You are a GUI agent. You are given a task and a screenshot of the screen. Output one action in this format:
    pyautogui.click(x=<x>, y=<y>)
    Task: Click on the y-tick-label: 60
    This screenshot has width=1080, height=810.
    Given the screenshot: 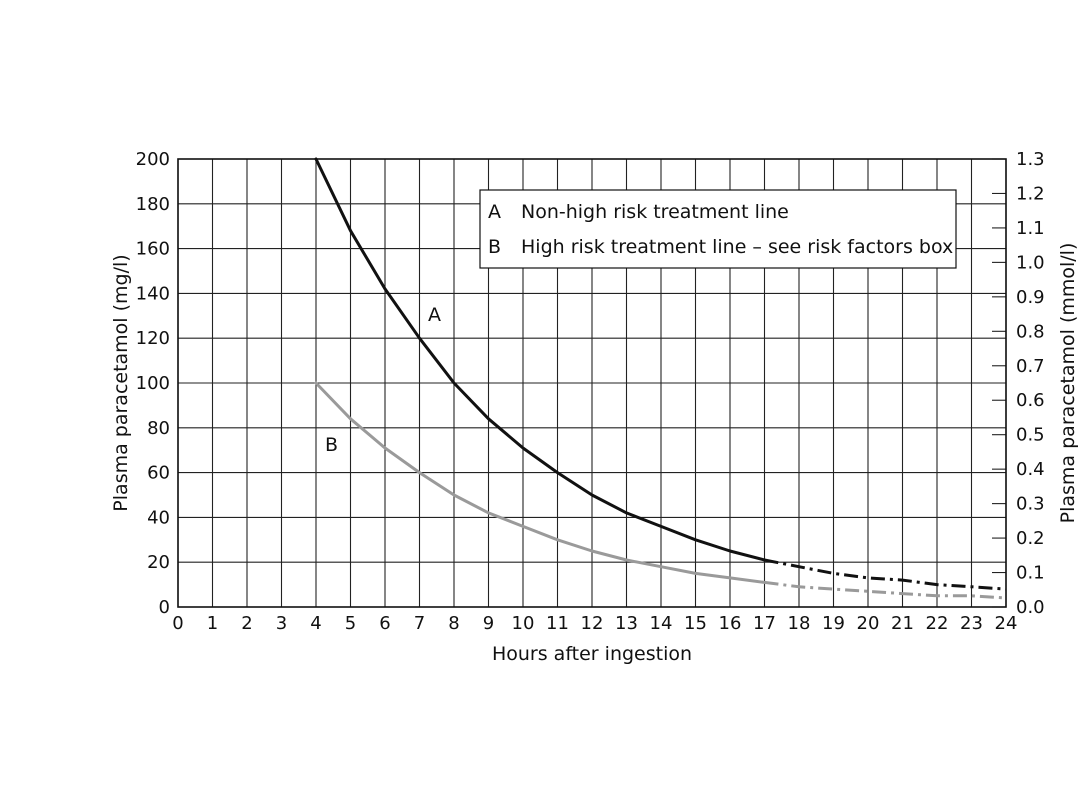 What is the action you would take?
    pyautogui.click(x=158, y=473)
    